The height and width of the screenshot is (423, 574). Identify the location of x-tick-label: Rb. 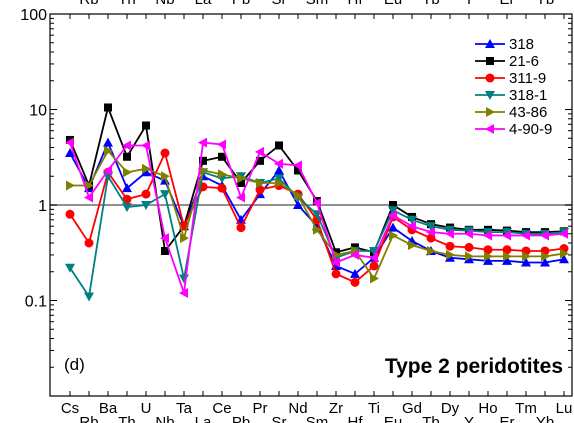
(88, 418).